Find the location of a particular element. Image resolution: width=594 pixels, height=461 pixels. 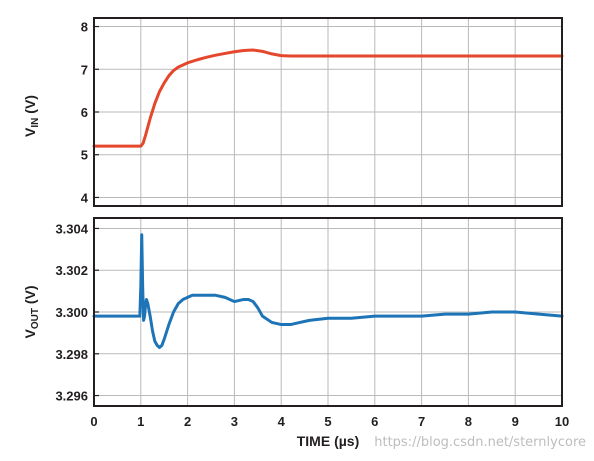

vout-axis-label: VOUT (V) is located at coordinates (31, 311).